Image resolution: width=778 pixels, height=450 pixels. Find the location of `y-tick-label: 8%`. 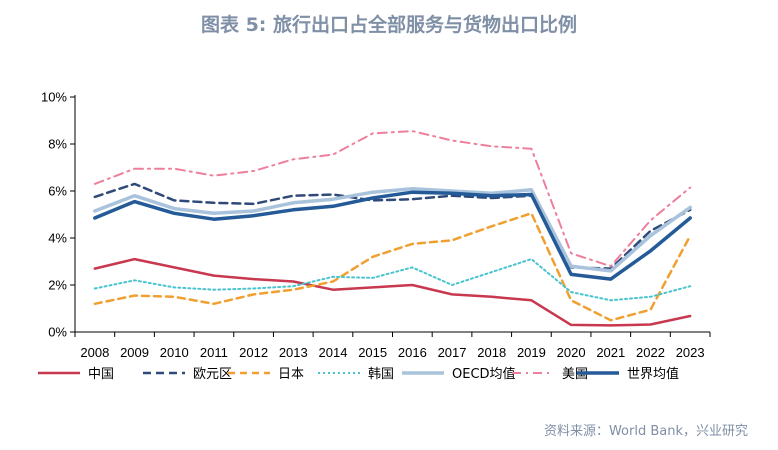

y-tick-label: 8% is located at coordinates (57, 144).